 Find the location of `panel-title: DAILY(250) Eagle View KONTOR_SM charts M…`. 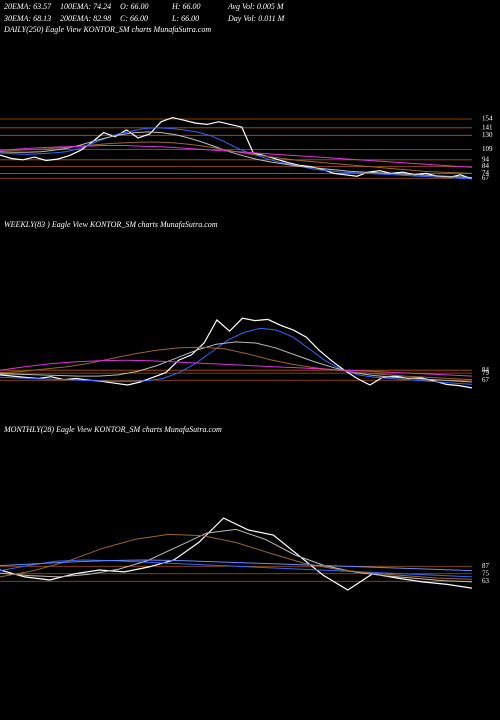

panel-title: DAILY(250) Eagle View KONTOR_SM charts M… is located at coordinates (107, 29).